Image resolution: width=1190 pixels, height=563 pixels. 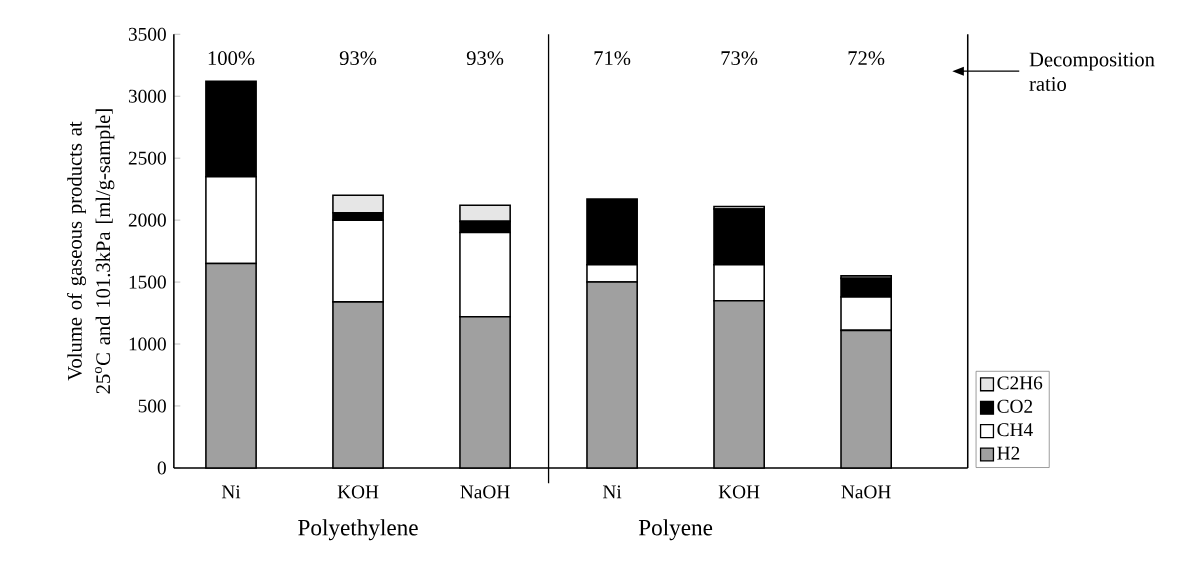 What do you see at coordinates (1015, 430) in the screenshot?
I see `legend-label: CH4` at bounding box center [1015, 430].